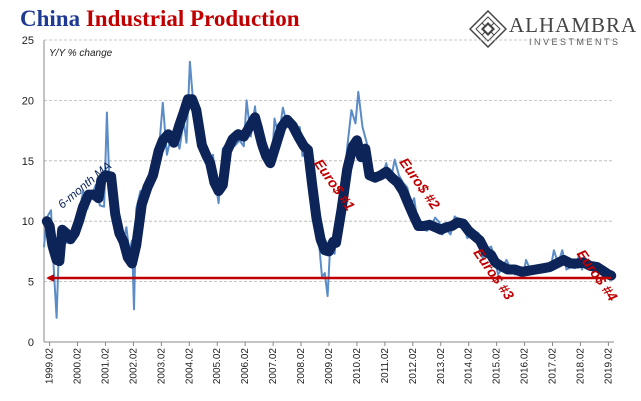 Image resolution: width=641 pixels, height=401 pixels. Describe the element at coordinates (28, 162) in the screenshot. I see `y-tick-label: 15` at that location.